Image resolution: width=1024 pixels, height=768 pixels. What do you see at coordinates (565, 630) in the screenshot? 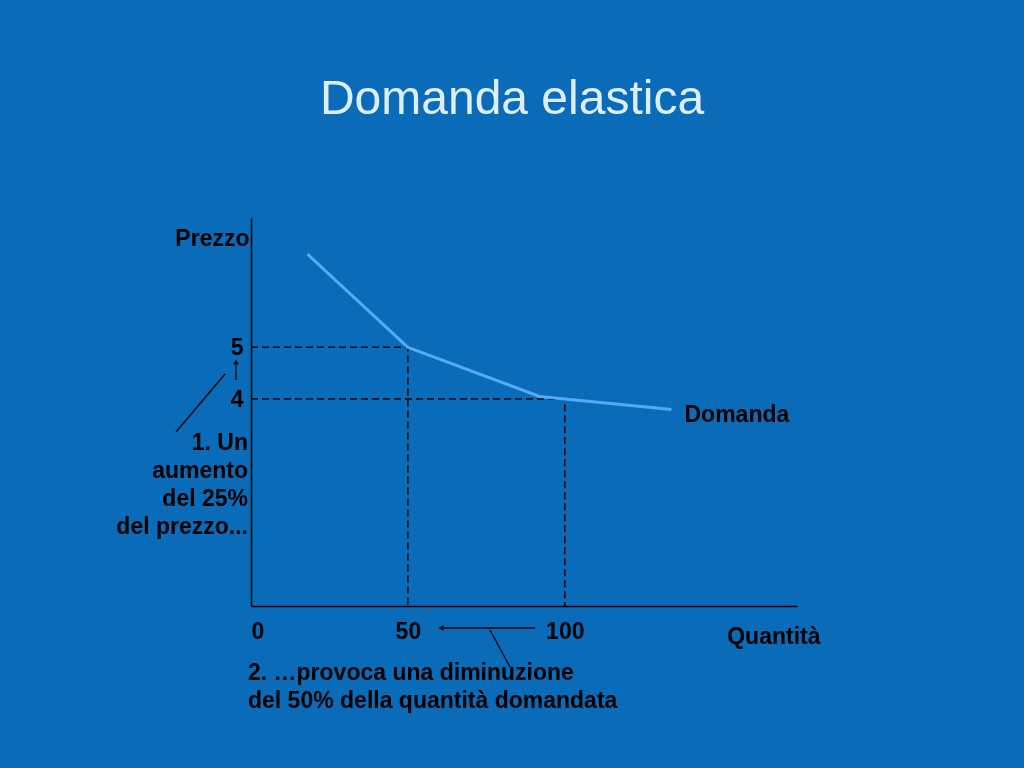
I see `x-tick-label: 100` at bounding box center [565, 630].